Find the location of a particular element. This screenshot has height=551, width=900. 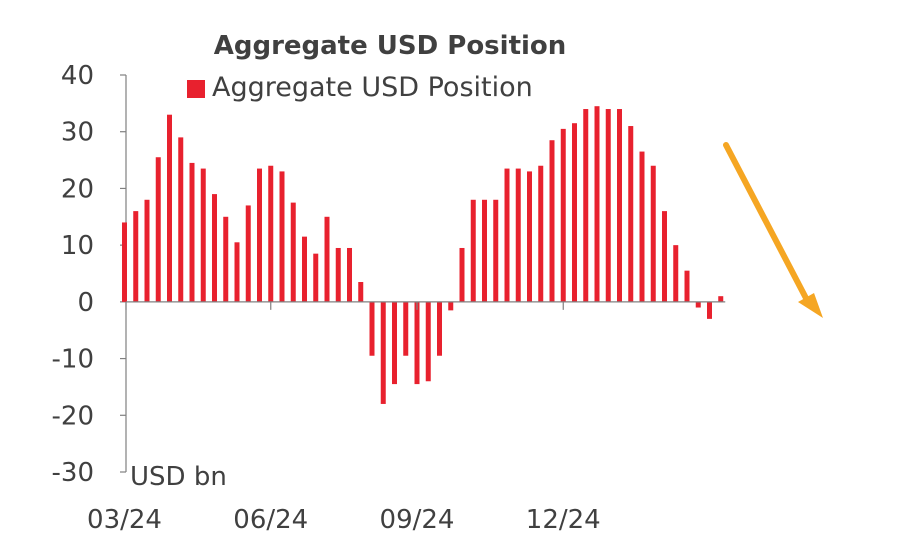

y-tick-label: 20 is located at coordinates (77, 189).